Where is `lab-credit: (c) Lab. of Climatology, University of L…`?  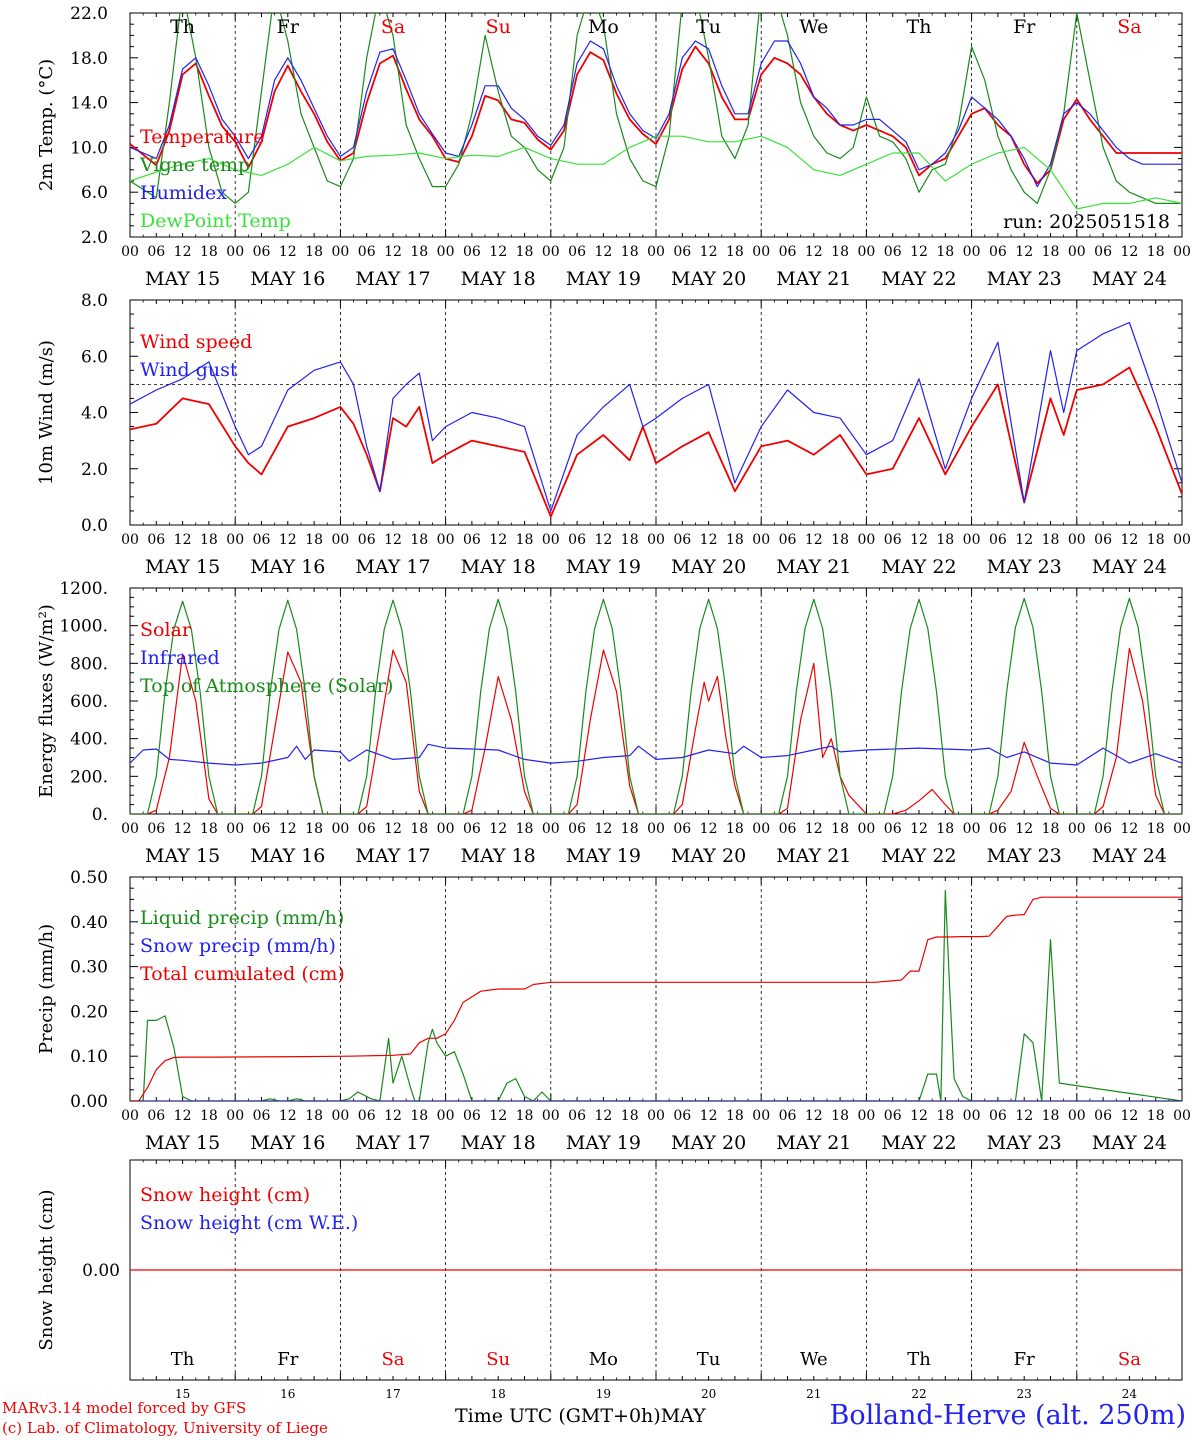 lab-credit: (c) Lab. of Climatology, University of L… is located at coordinates (165, 1428).